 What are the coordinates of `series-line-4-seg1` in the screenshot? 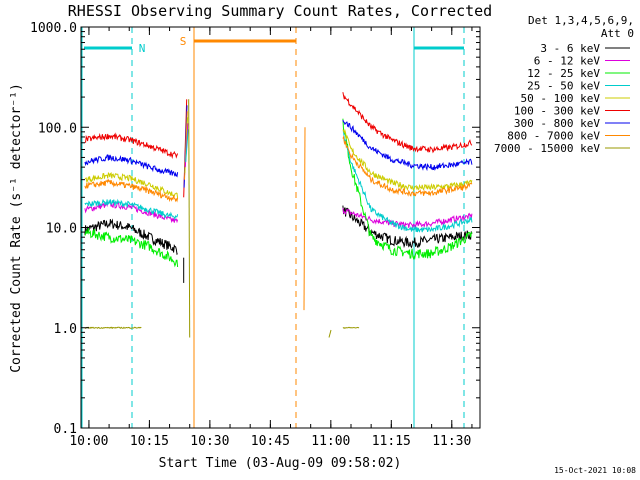 It's located at (131, 185).